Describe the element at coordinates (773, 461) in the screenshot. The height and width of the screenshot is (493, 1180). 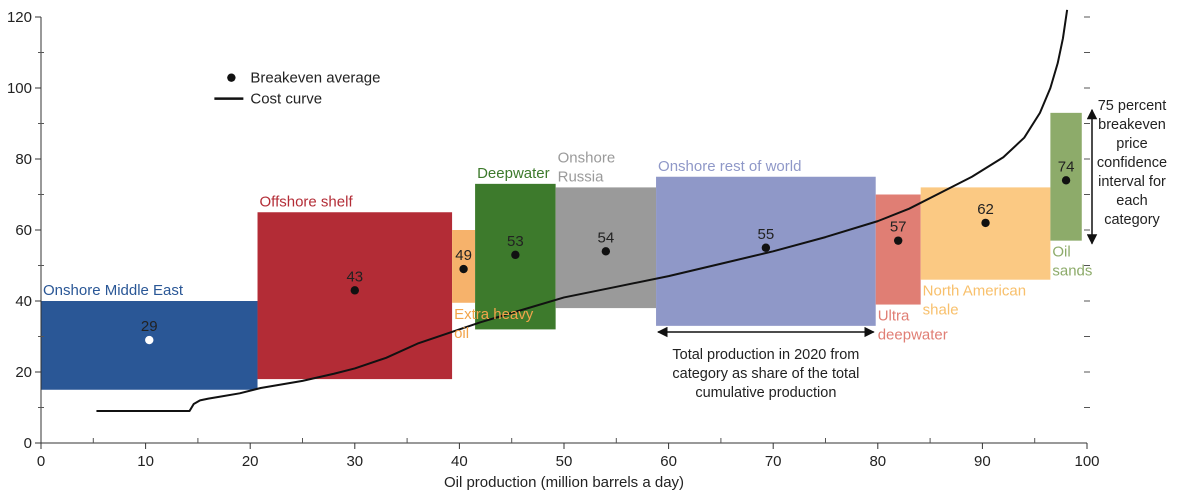
I see `x-tick-label-7: 70` at that location.